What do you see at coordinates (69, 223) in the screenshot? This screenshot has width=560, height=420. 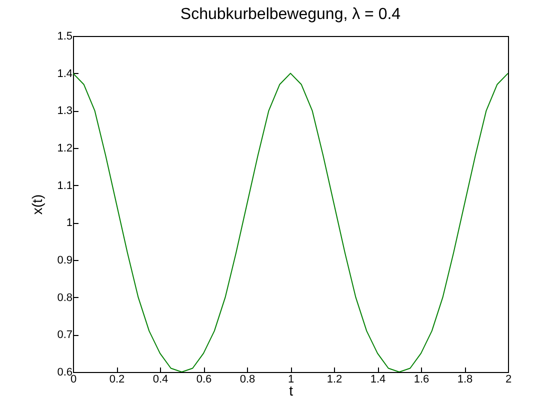 I see `y-tick-label: 1` at bounding box center [69, 223].